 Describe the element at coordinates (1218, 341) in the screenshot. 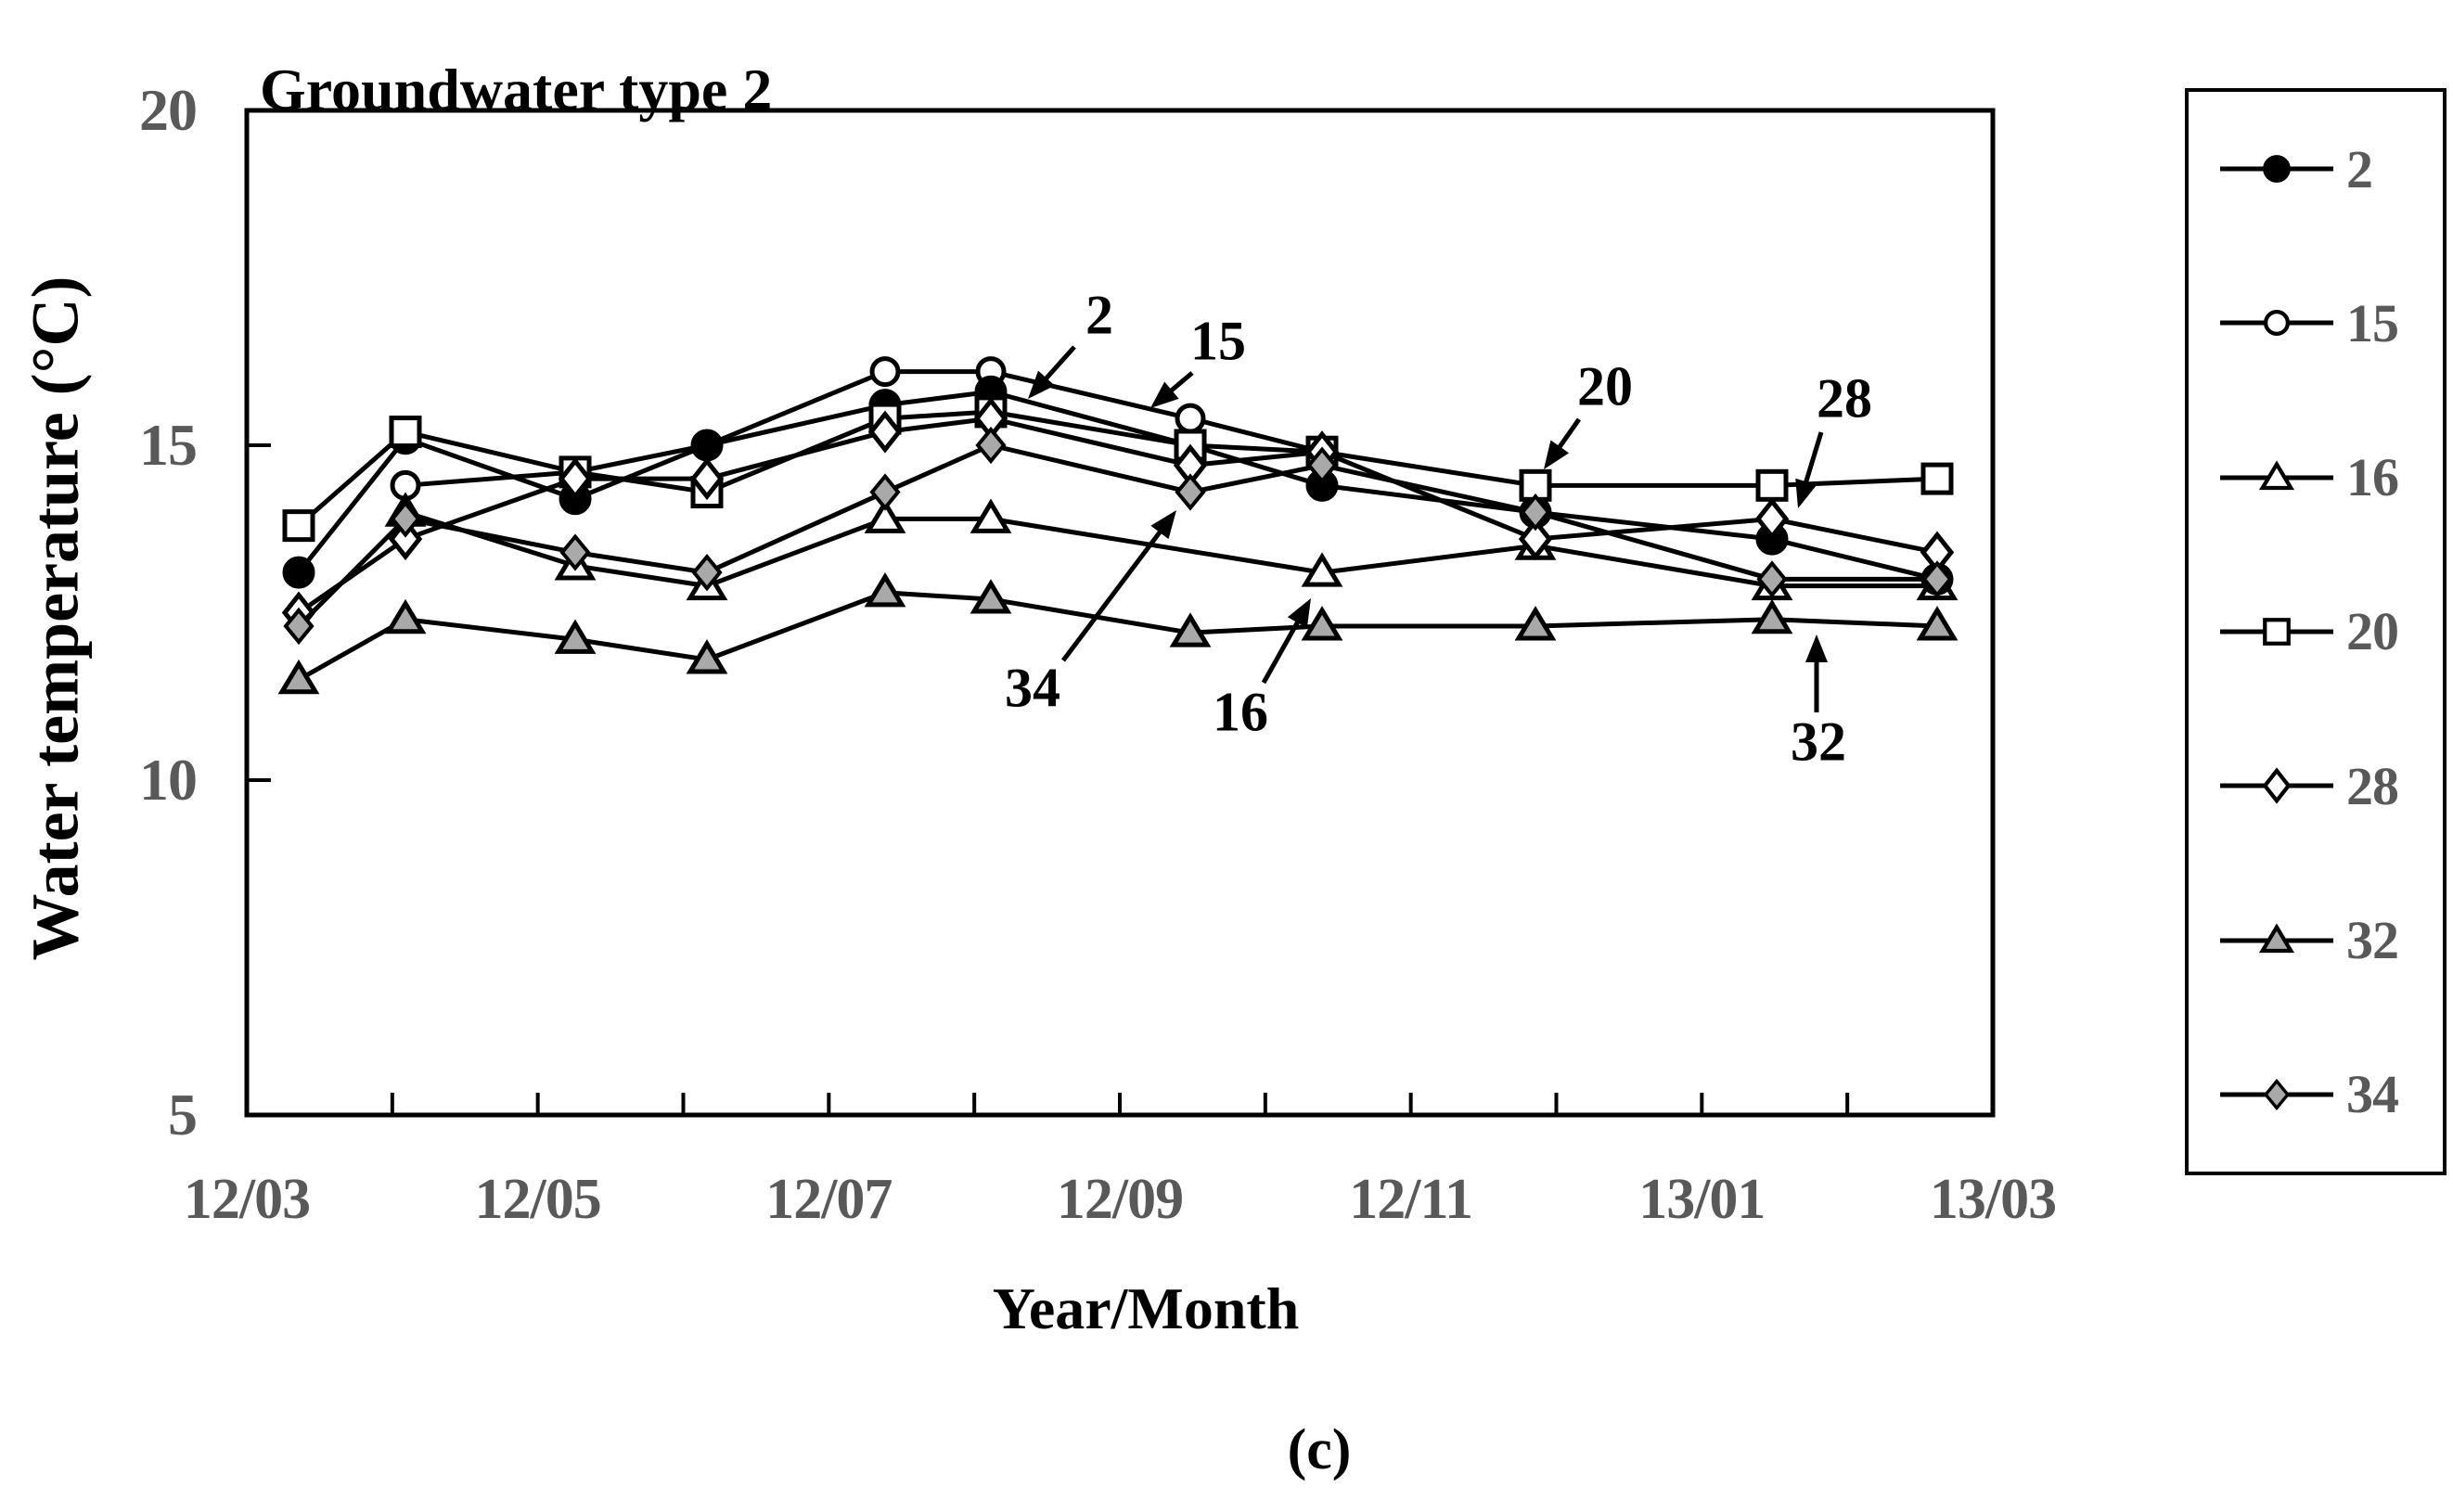

I see `annotation-label-15: 15` at that location.